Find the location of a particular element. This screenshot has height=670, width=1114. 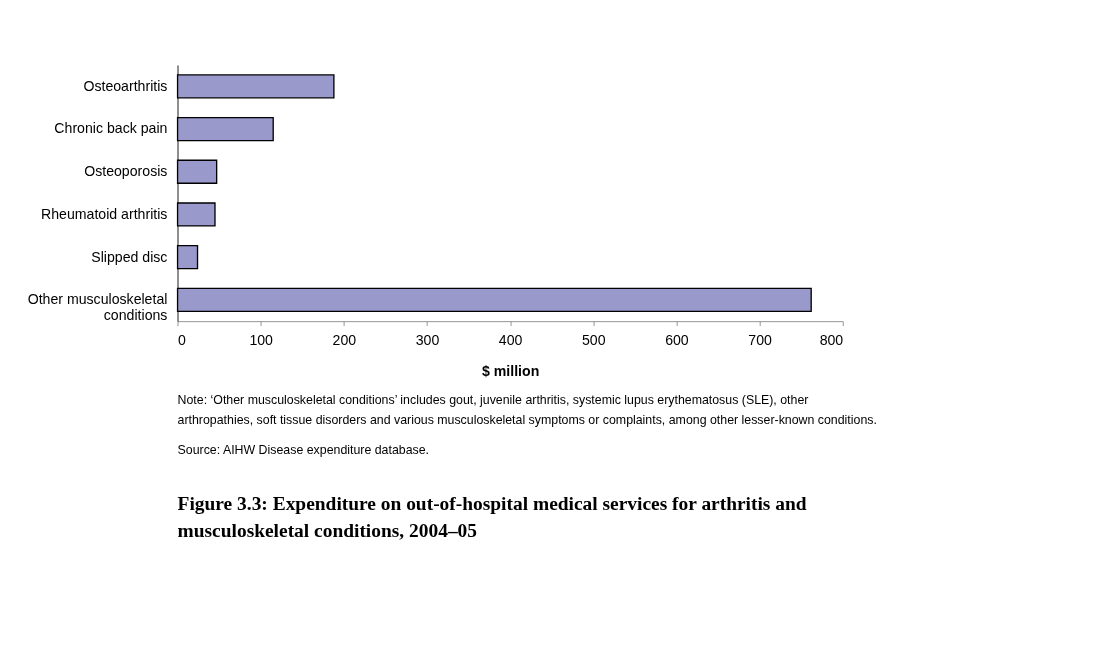

x-tick-label: 200 is located at coordinates (344, 339).